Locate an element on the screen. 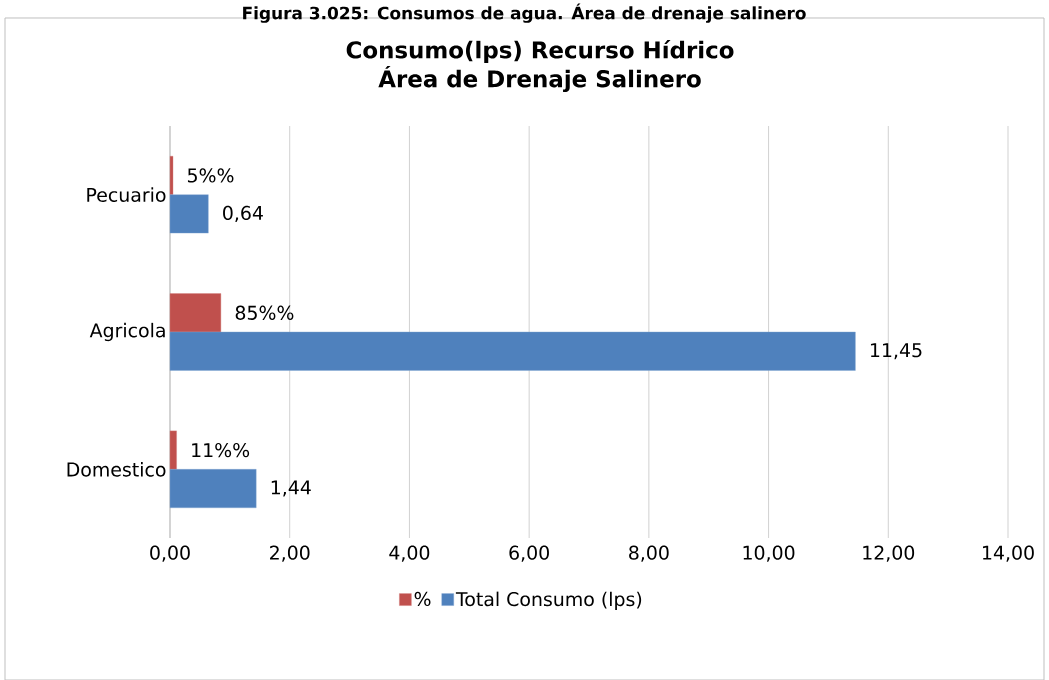  x-tick-label: 6,00 is located at coordinates (529, 553).